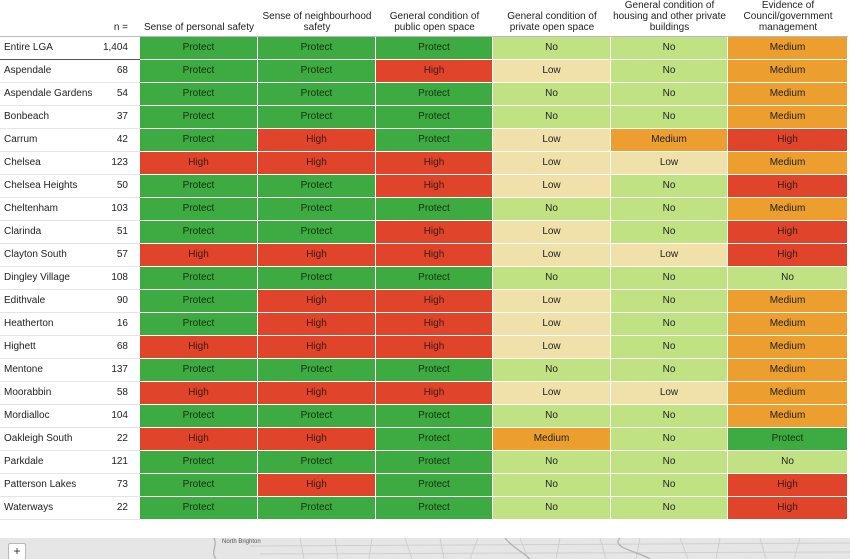 The height and width of the screenshot is (559, 850). Describe the element at coordinates (50, 439) in the screenshot. I see `area-label: Oakleigh South` at that location.